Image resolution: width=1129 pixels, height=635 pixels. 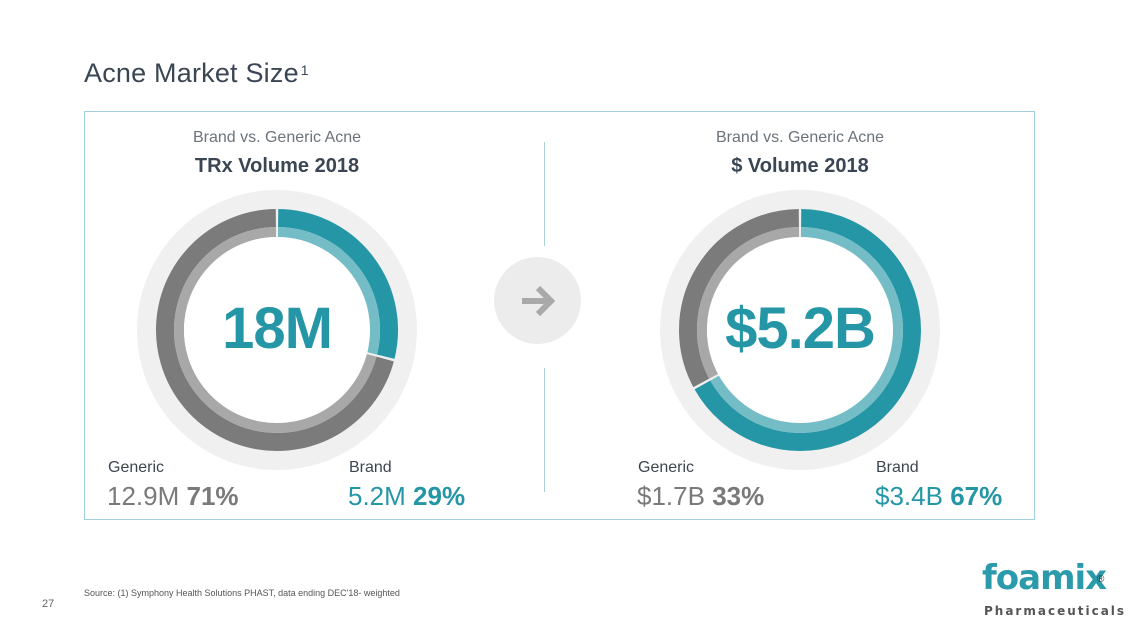 I want to click on chart-1-generic-amount: 12.9M, so click(x=143, y=496).